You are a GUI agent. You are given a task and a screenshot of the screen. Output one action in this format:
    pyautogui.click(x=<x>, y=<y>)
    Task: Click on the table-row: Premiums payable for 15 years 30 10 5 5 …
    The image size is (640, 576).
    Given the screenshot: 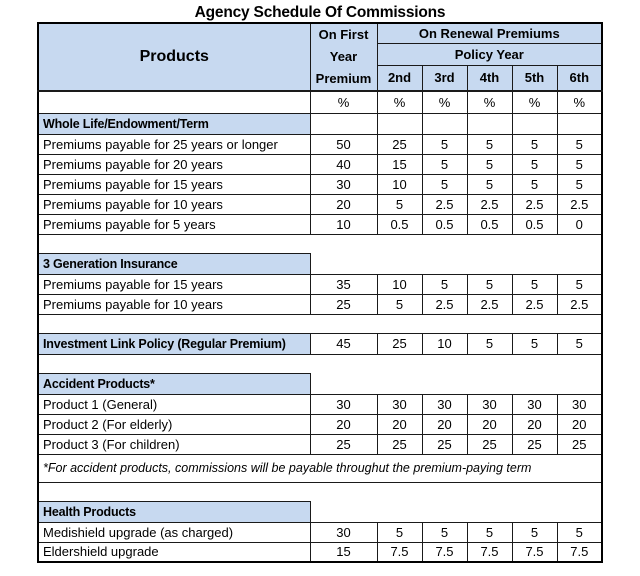 What is the action you would take?
    pyautogui.click(x=320, y=184)
    